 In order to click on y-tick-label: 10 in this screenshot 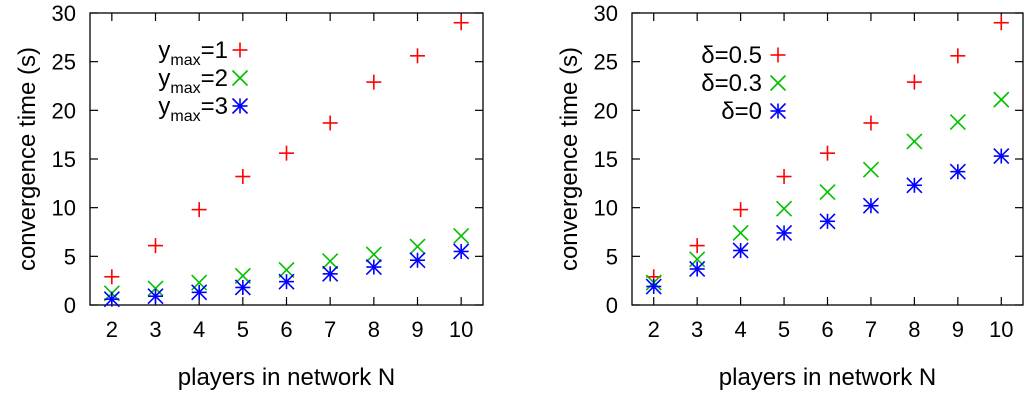, I will do `click(606, 208)`.